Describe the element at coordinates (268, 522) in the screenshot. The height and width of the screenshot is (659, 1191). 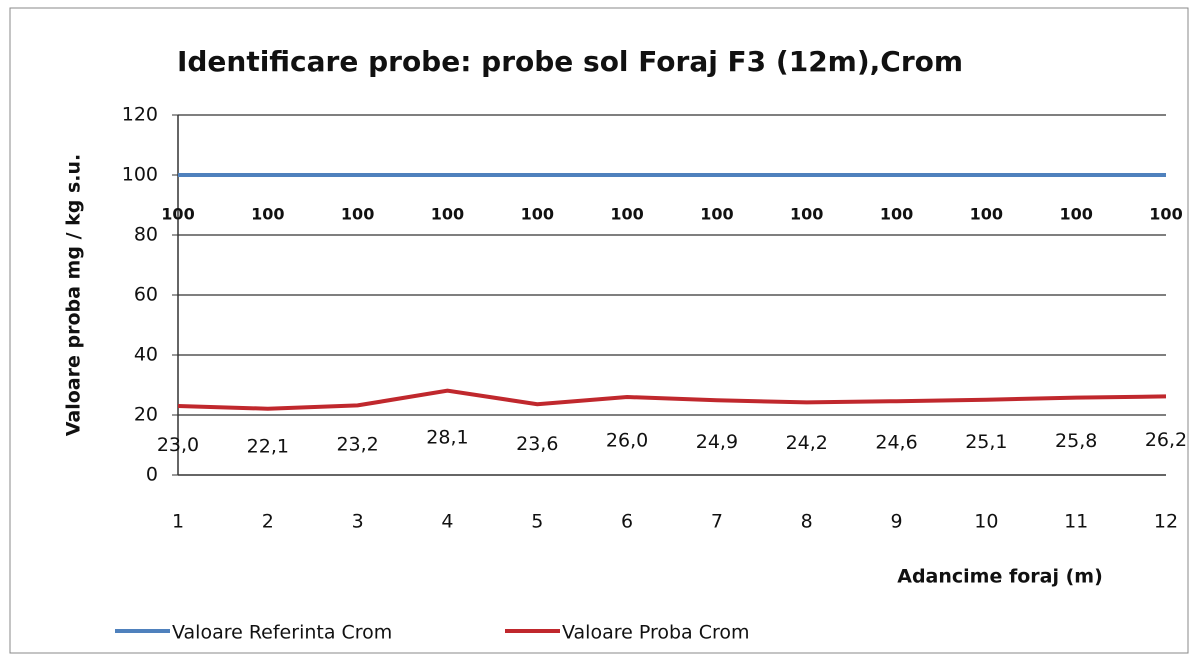
I see `x-tick-label: 2` at that location.